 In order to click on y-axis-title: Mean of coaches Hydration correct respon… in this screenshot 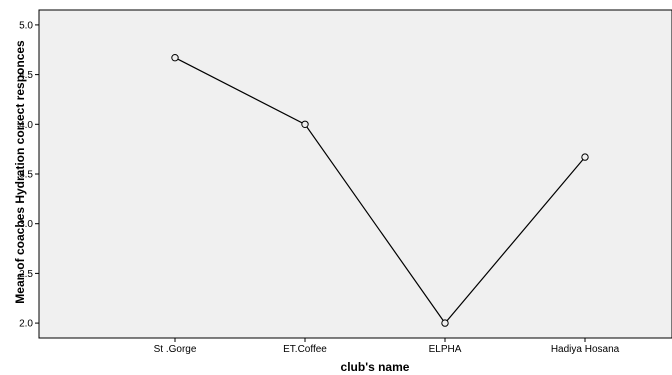, I will do `click(20, 172)`.